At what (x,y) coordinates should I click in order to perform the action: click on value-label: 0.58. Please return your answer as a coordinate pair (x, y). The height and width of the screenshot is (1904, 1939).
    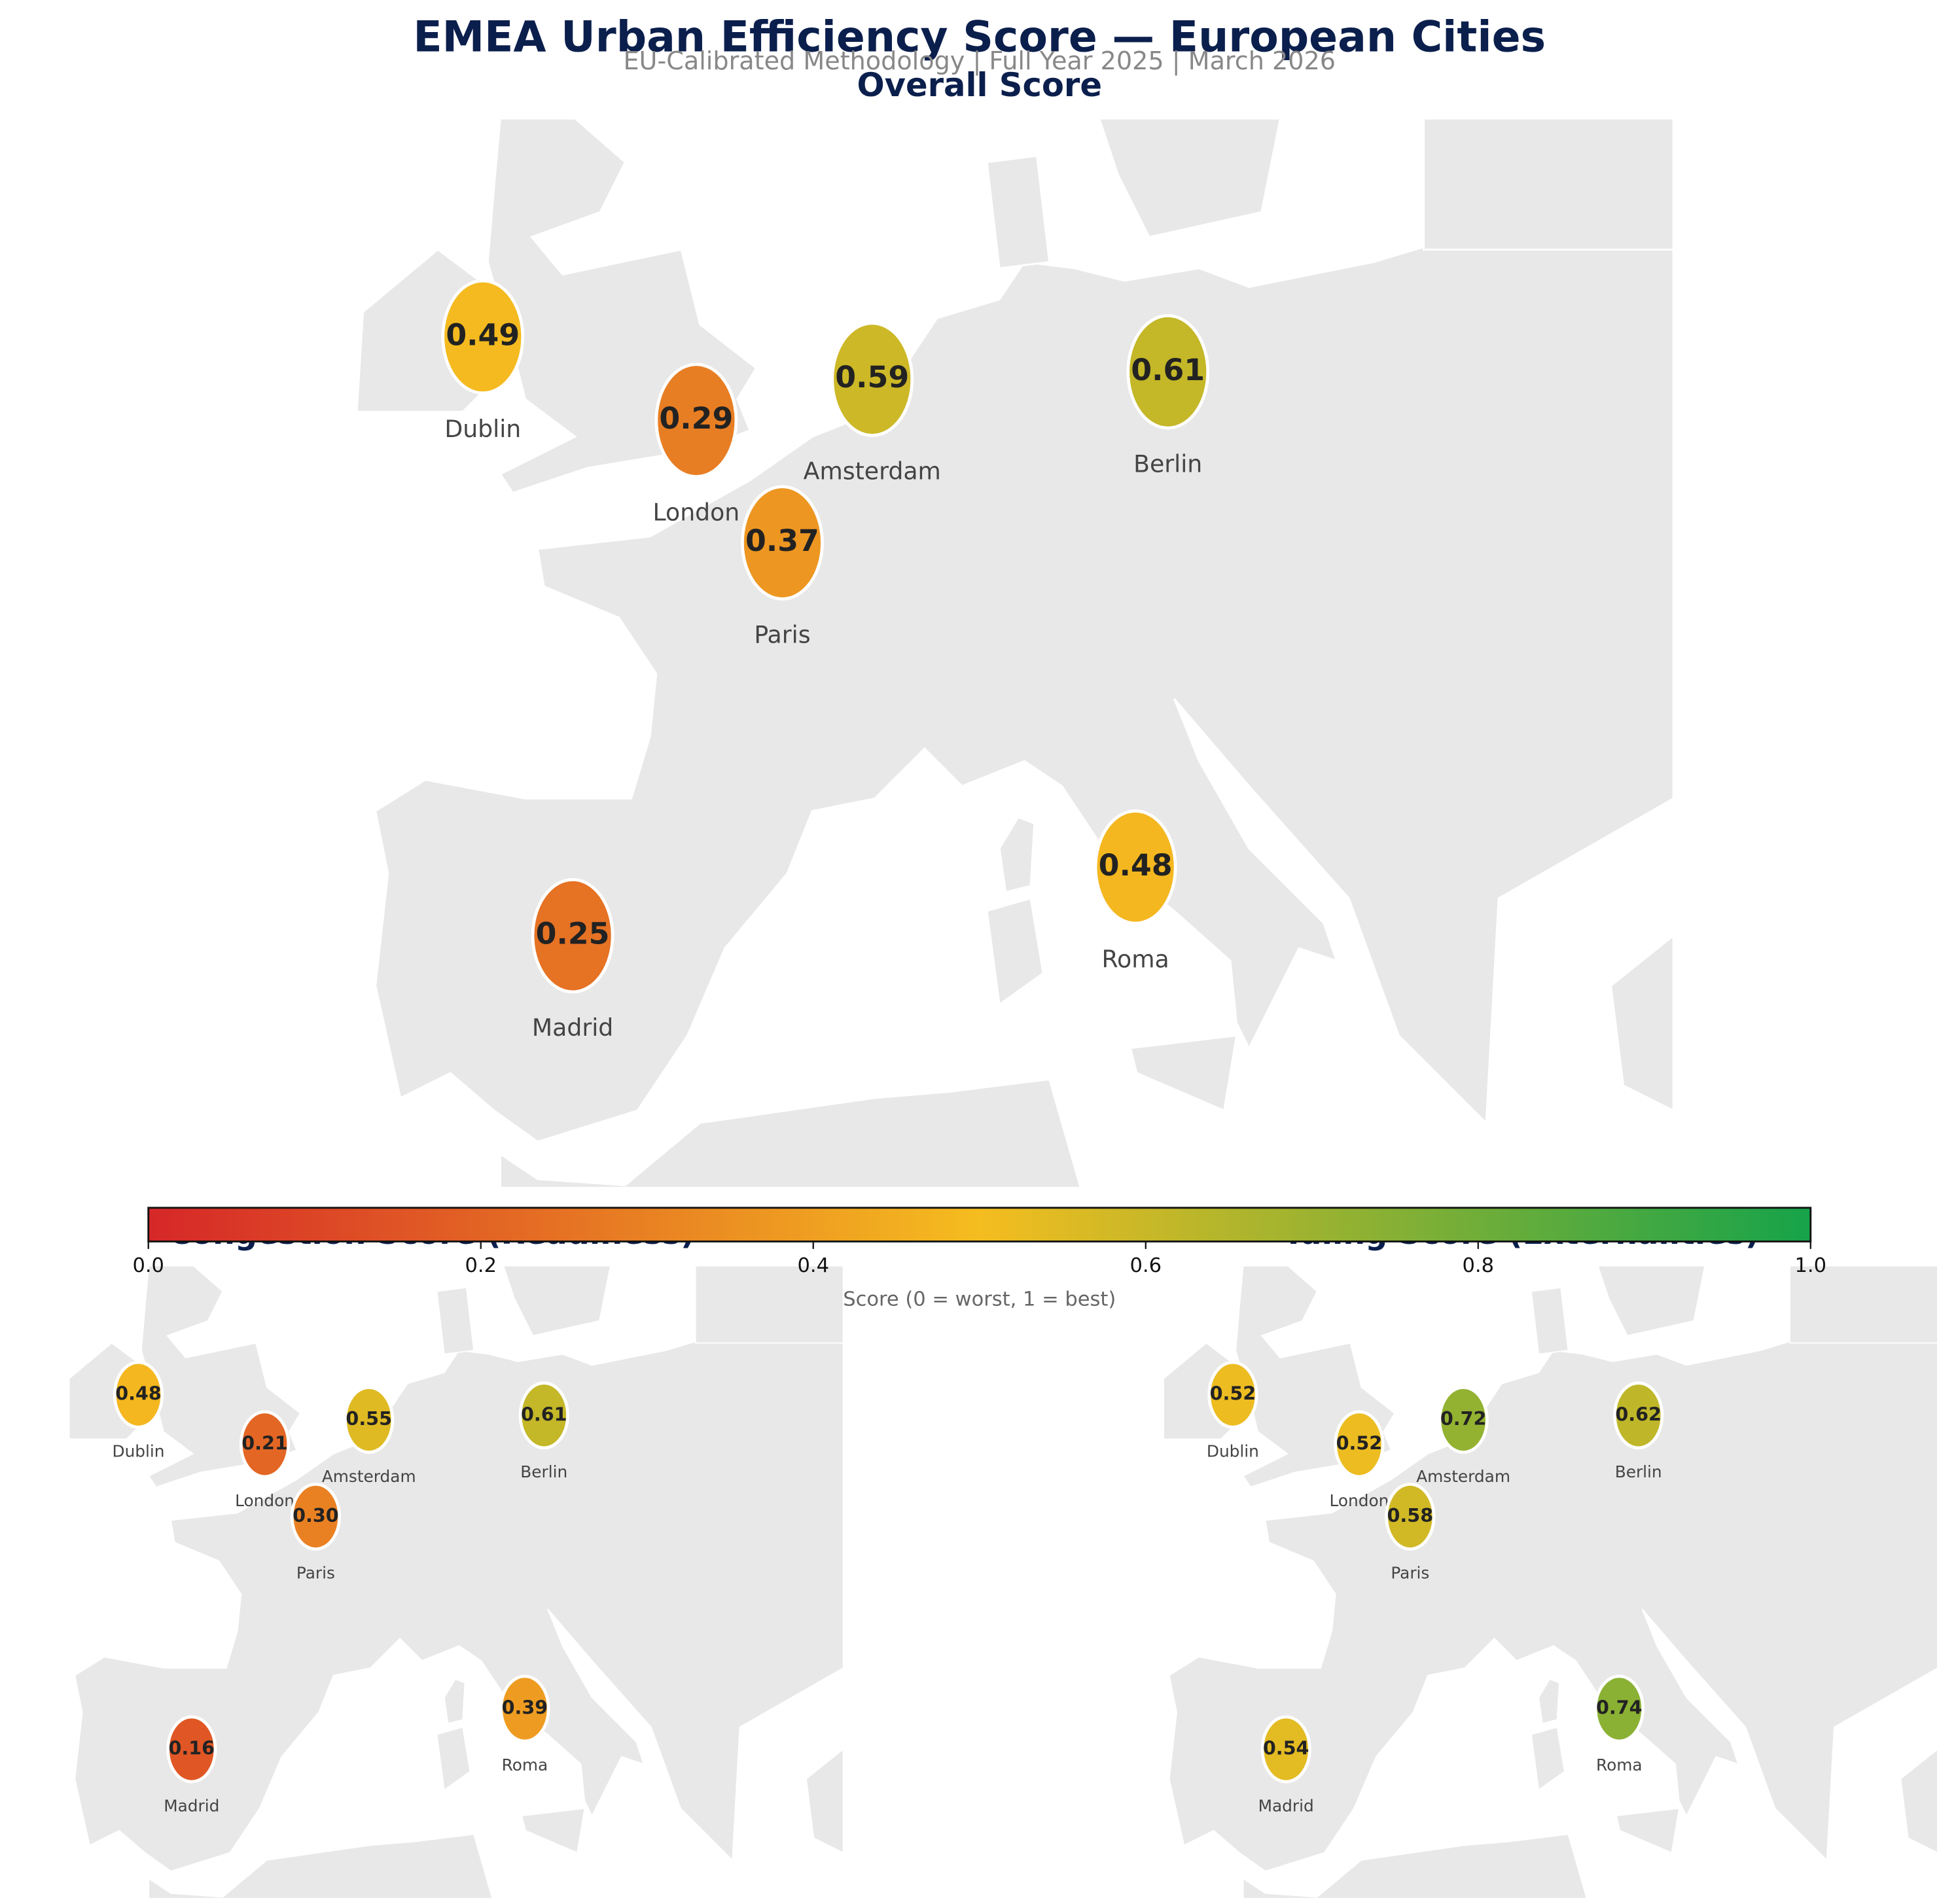
    Looking at the image, I should click on (1410, 1515).